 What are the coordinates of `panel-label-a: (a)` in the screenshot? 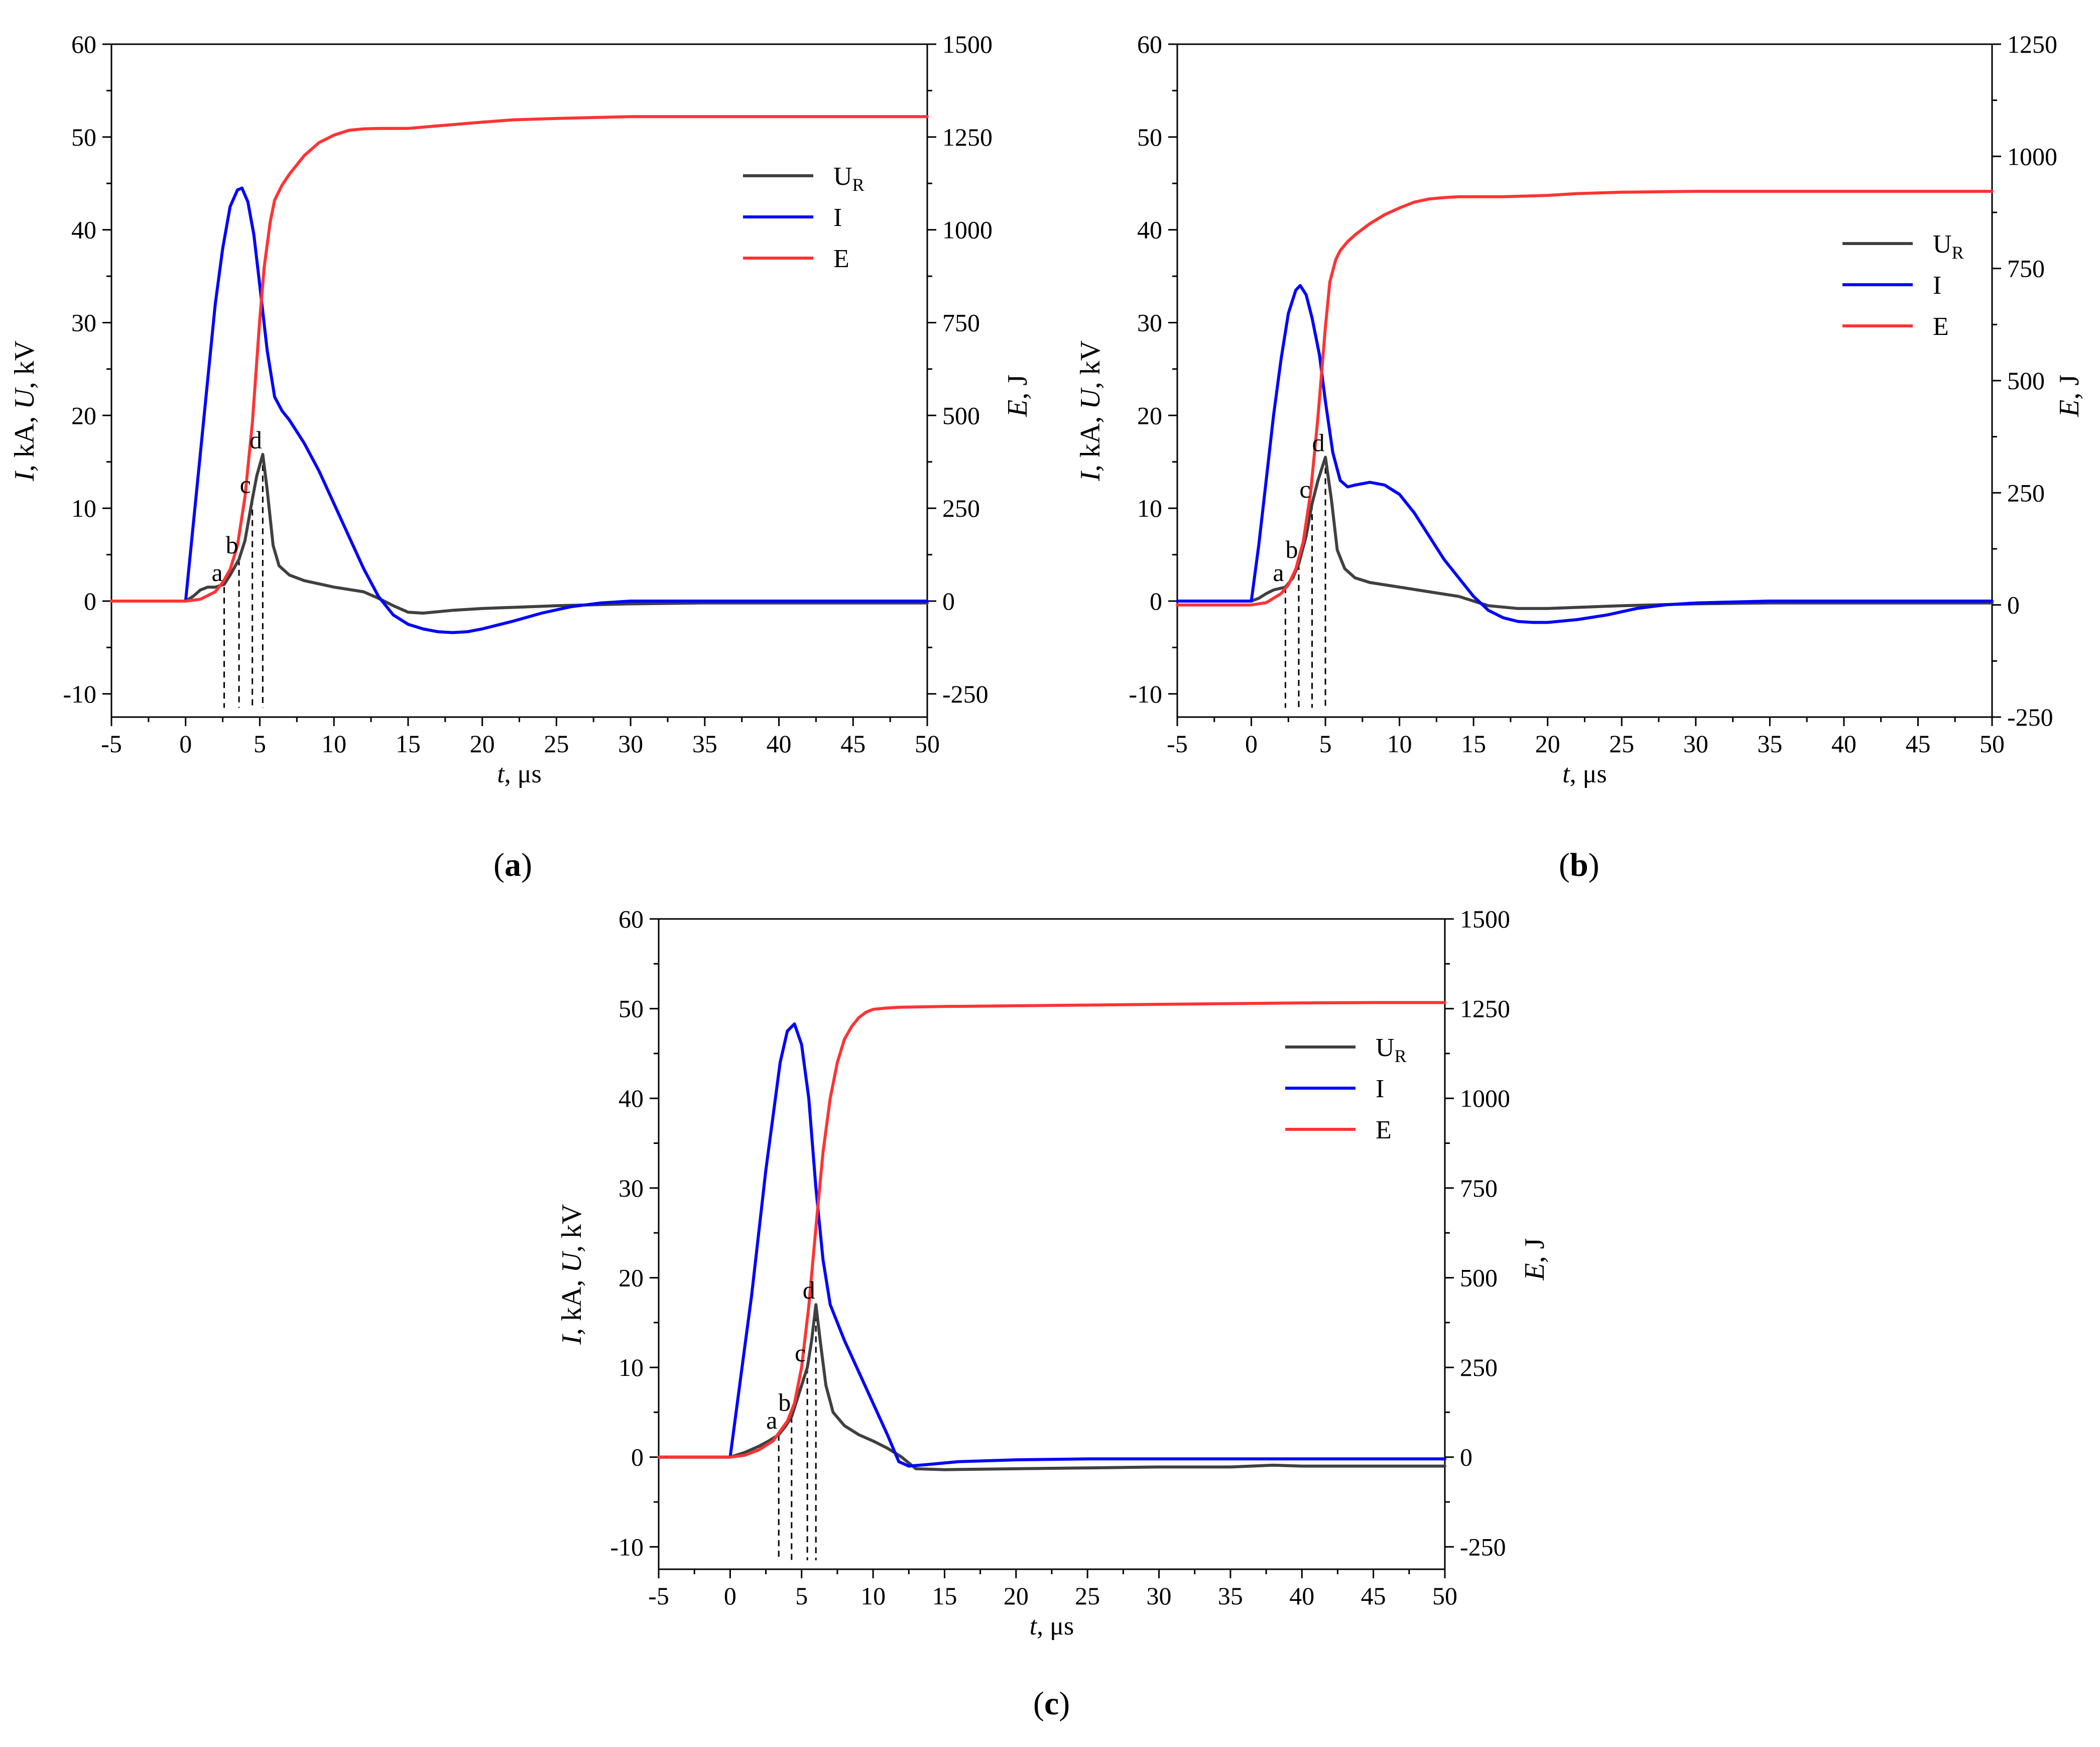 It's located at (512, 865).